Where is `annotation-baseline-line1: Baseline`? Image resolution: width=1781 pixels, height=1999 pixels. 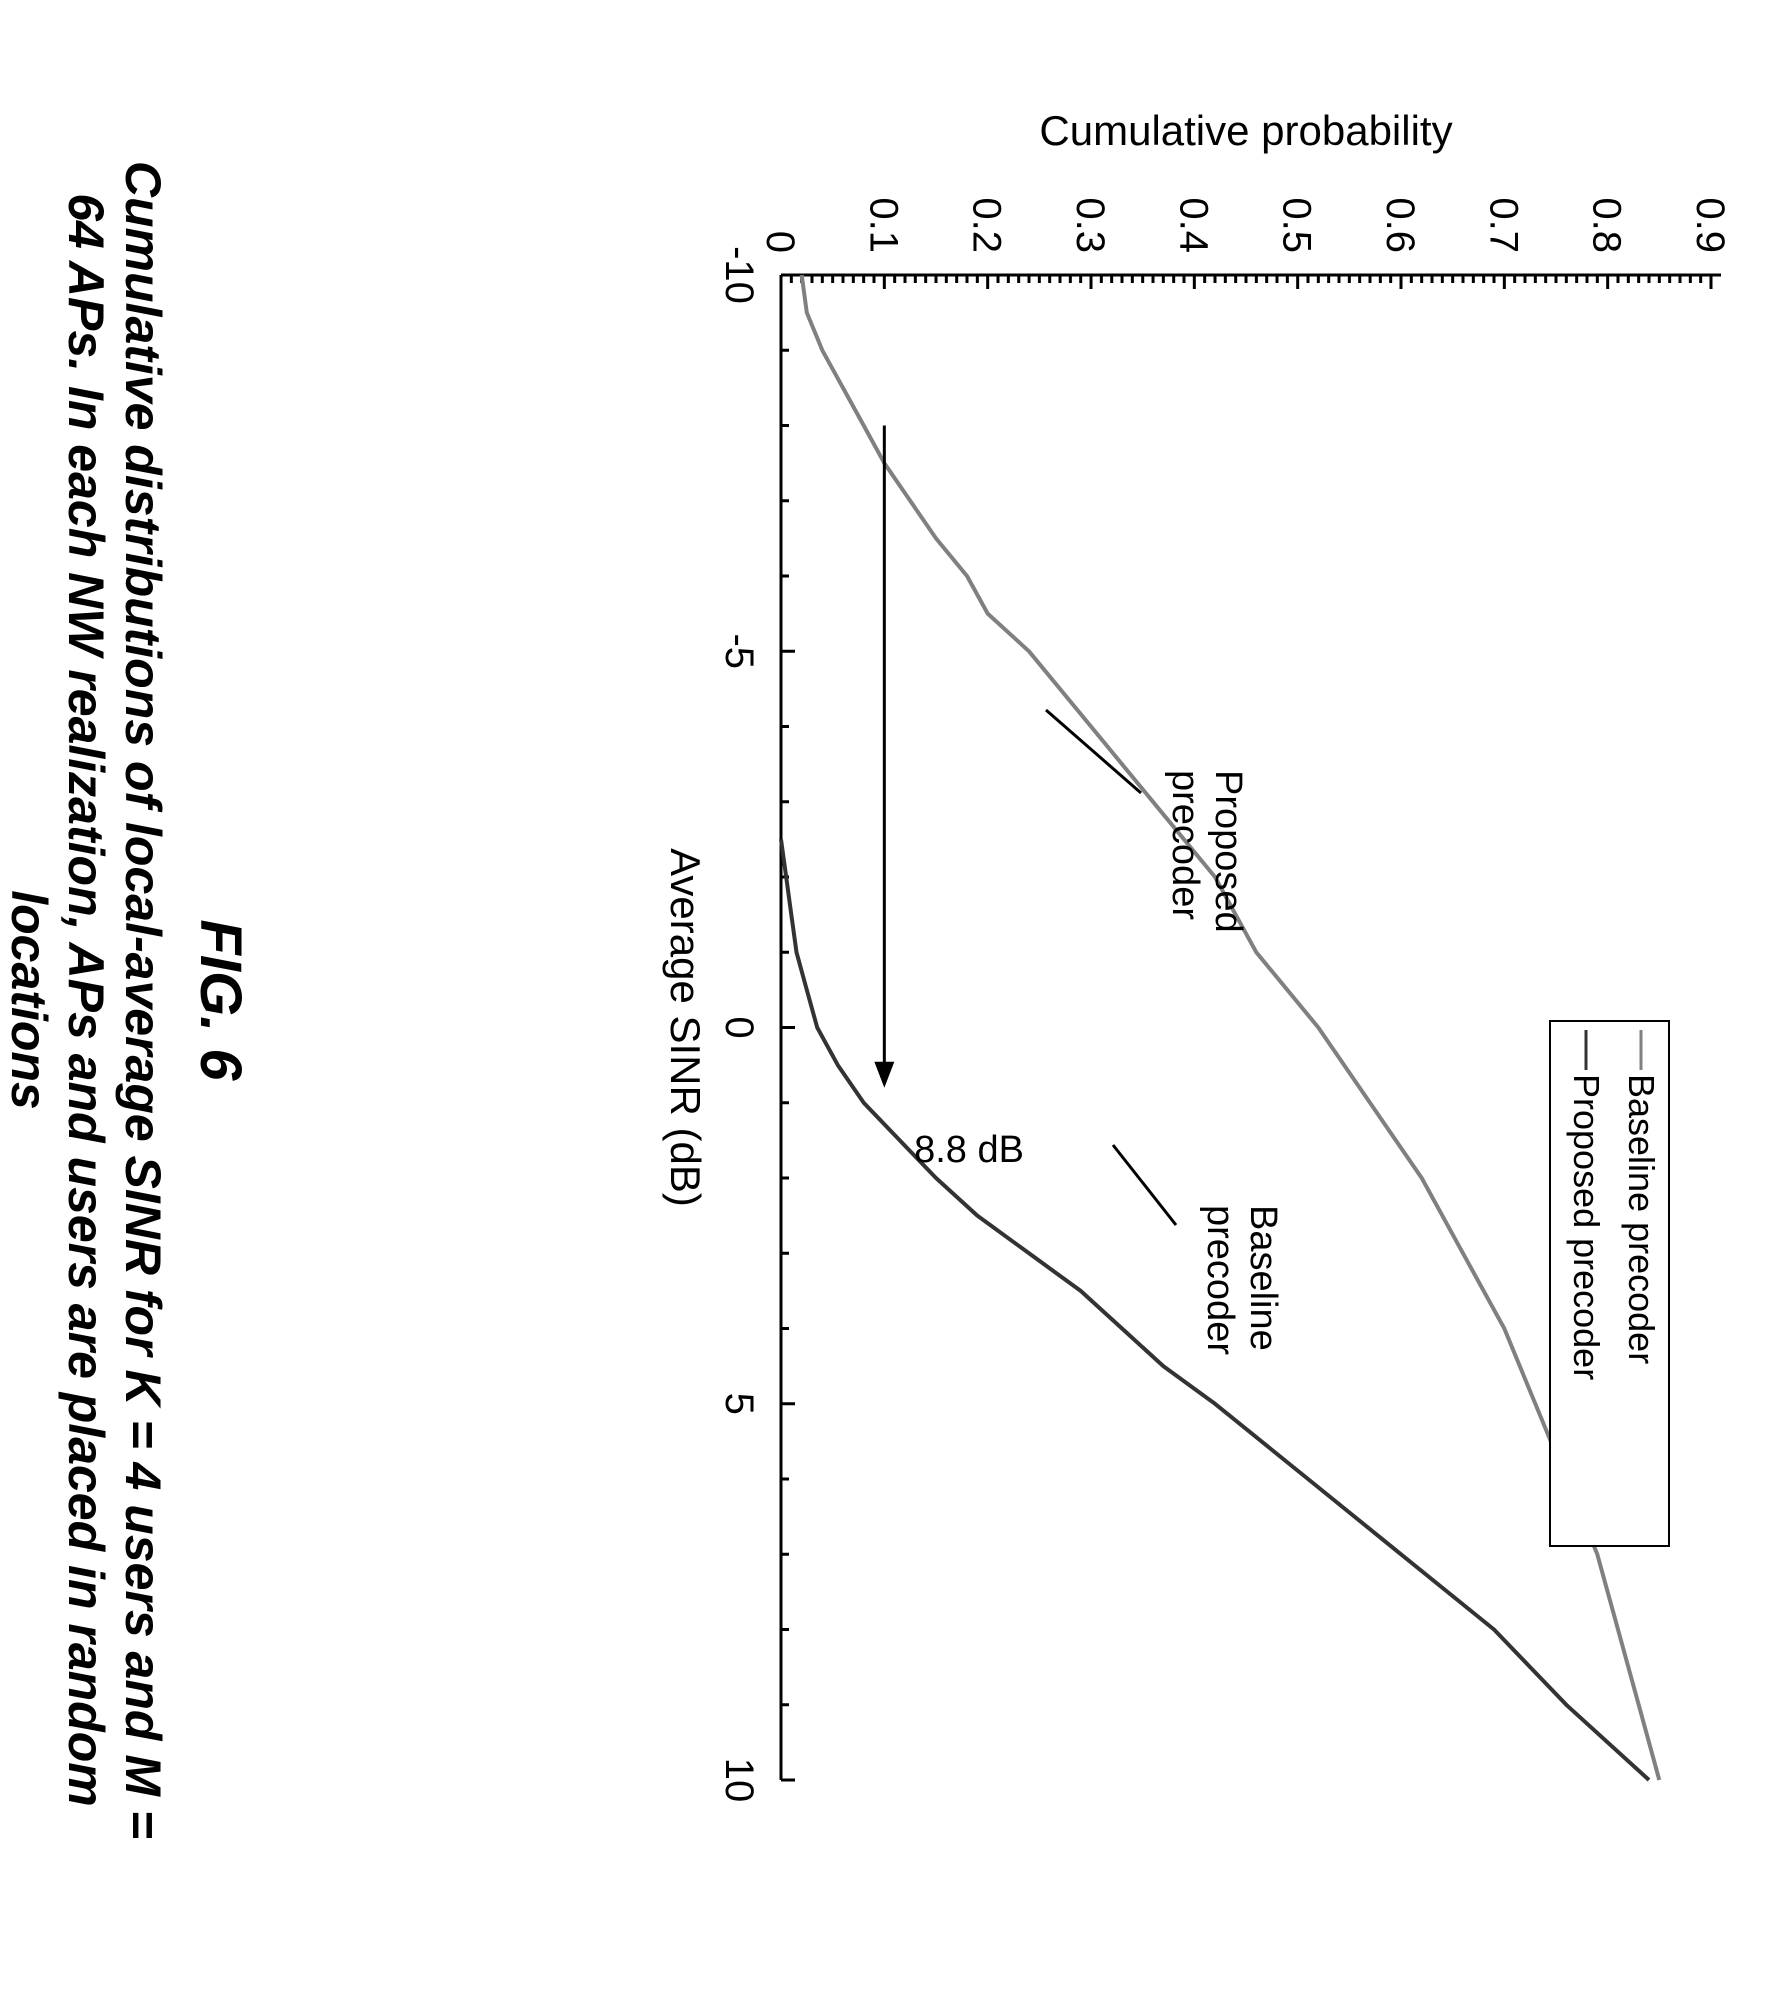 annotation-baseline-line1: Baseline is located at coordinates (1263, 1278).